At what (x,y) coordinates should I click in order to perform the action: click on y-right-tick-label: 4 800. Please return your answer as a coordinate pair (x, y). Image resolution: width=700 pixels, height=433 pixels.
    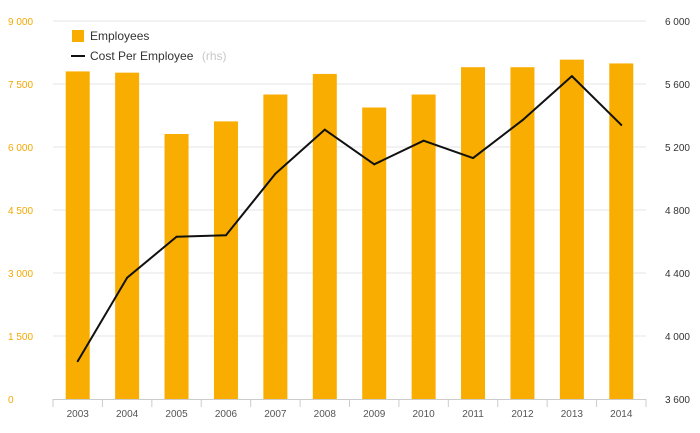
    Looking at the image, I should click on (677, 211).